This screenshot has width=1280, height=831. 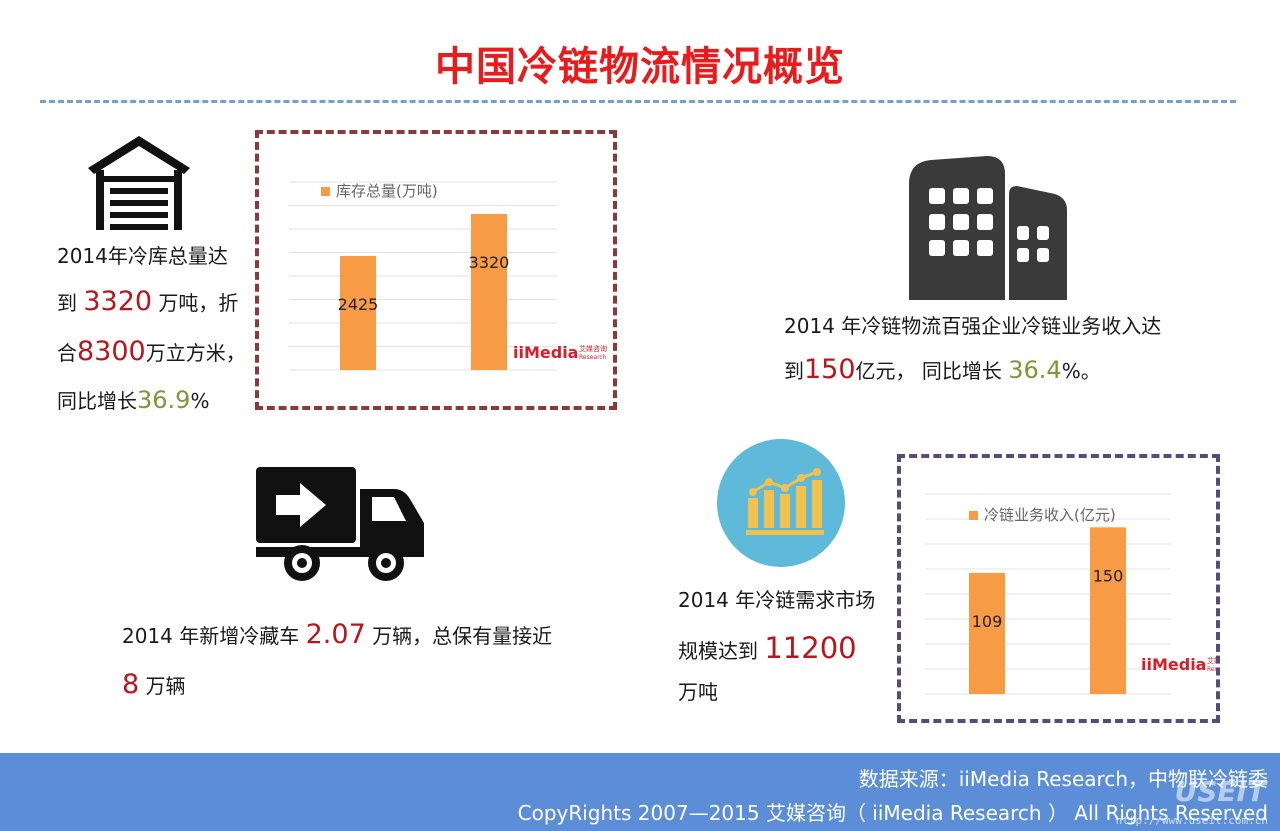 I want to click on enterprise-line-1: 2014 年冷链物流百强企业冷链业务收入达, so click(x=973, y=326).